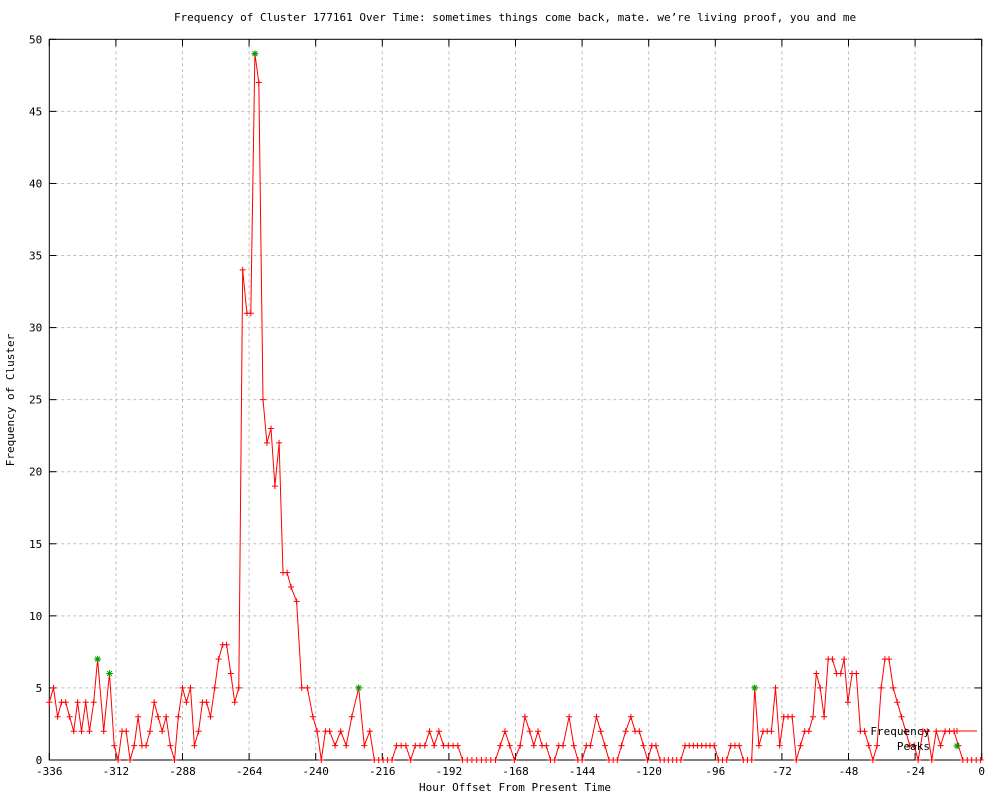  What do you see at coordinates (957, 731) in the screenshot?
I see `legend-sample-frequency-marker` at bounding box center [957, 731].